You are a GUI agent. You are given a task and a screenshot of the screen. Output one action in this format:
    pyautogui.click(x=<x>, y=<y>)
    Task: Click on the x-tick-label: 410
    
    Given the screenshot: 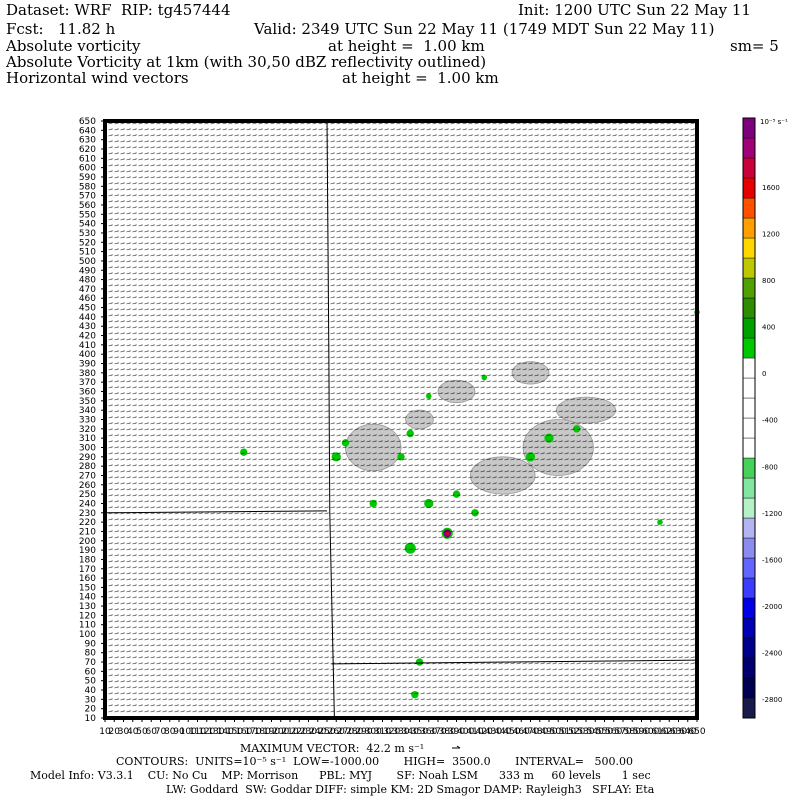 What is the action you would take?
    pyautogui.click(x=474, y=732)
    